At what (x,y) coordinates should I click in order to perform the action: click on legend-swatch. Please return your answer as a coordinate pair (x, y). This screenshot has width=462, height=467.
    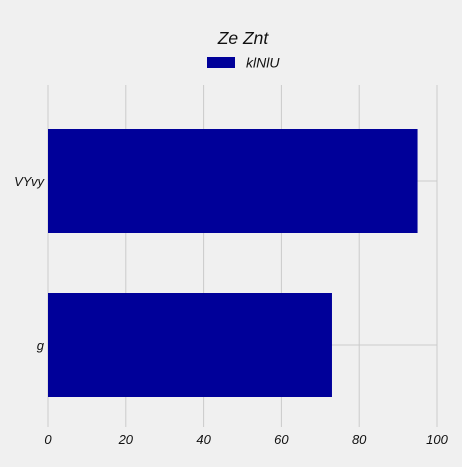
    Looking at the image, I should click on (221, 62).